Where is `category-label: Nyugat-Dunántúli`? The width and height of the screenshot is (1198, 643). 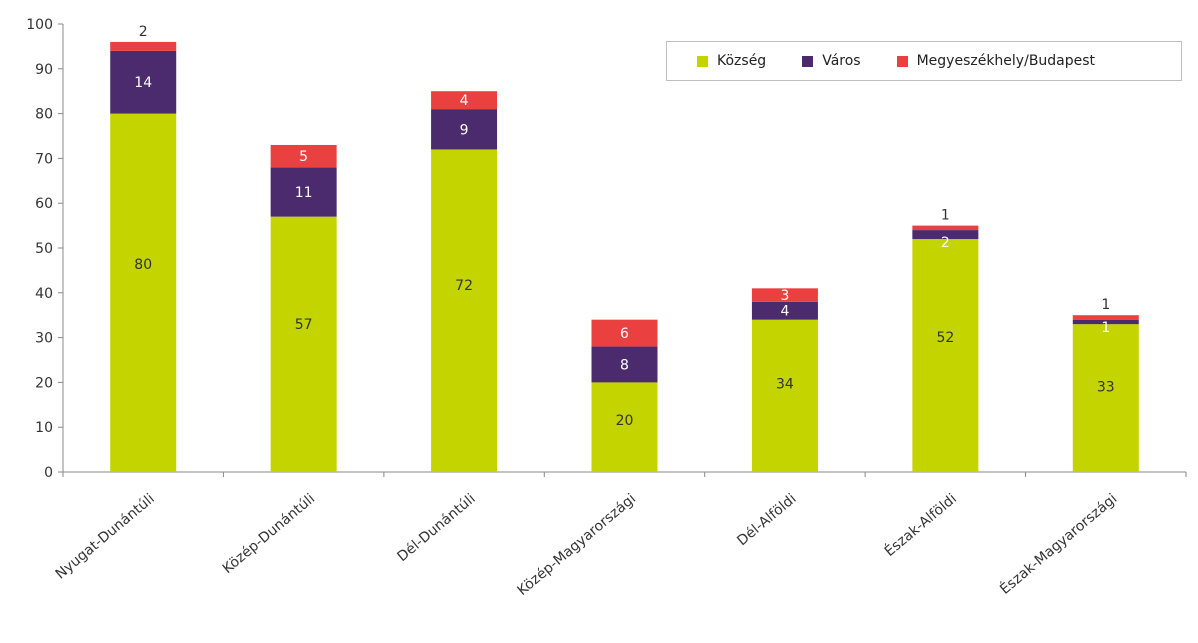 category-label: Nyugat-Dunántúli is located at coordinates (105, 537).